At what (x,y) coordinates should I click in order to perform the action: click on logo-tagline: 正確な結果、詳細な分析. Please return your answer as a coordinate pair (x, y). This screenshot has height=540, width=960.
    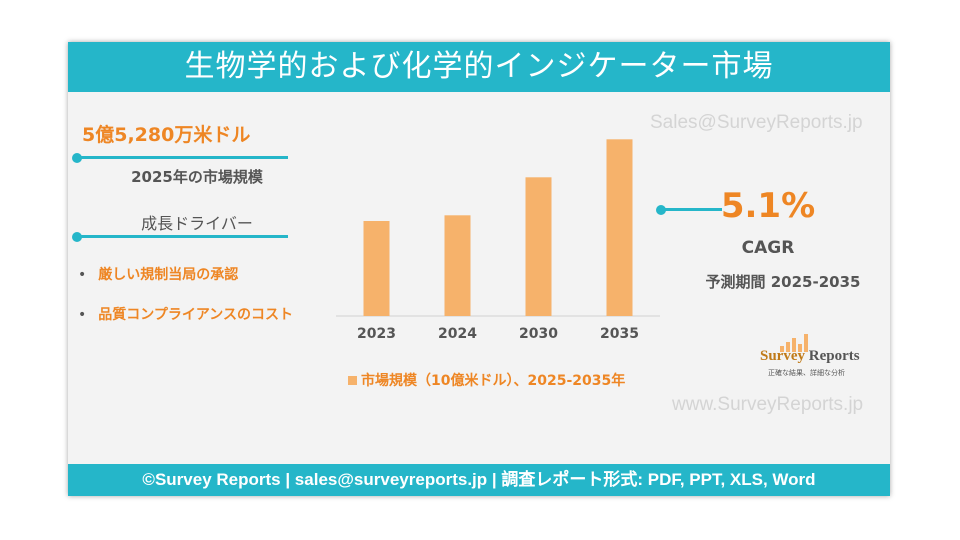
    Looking at the image, I should click on (806, 373).